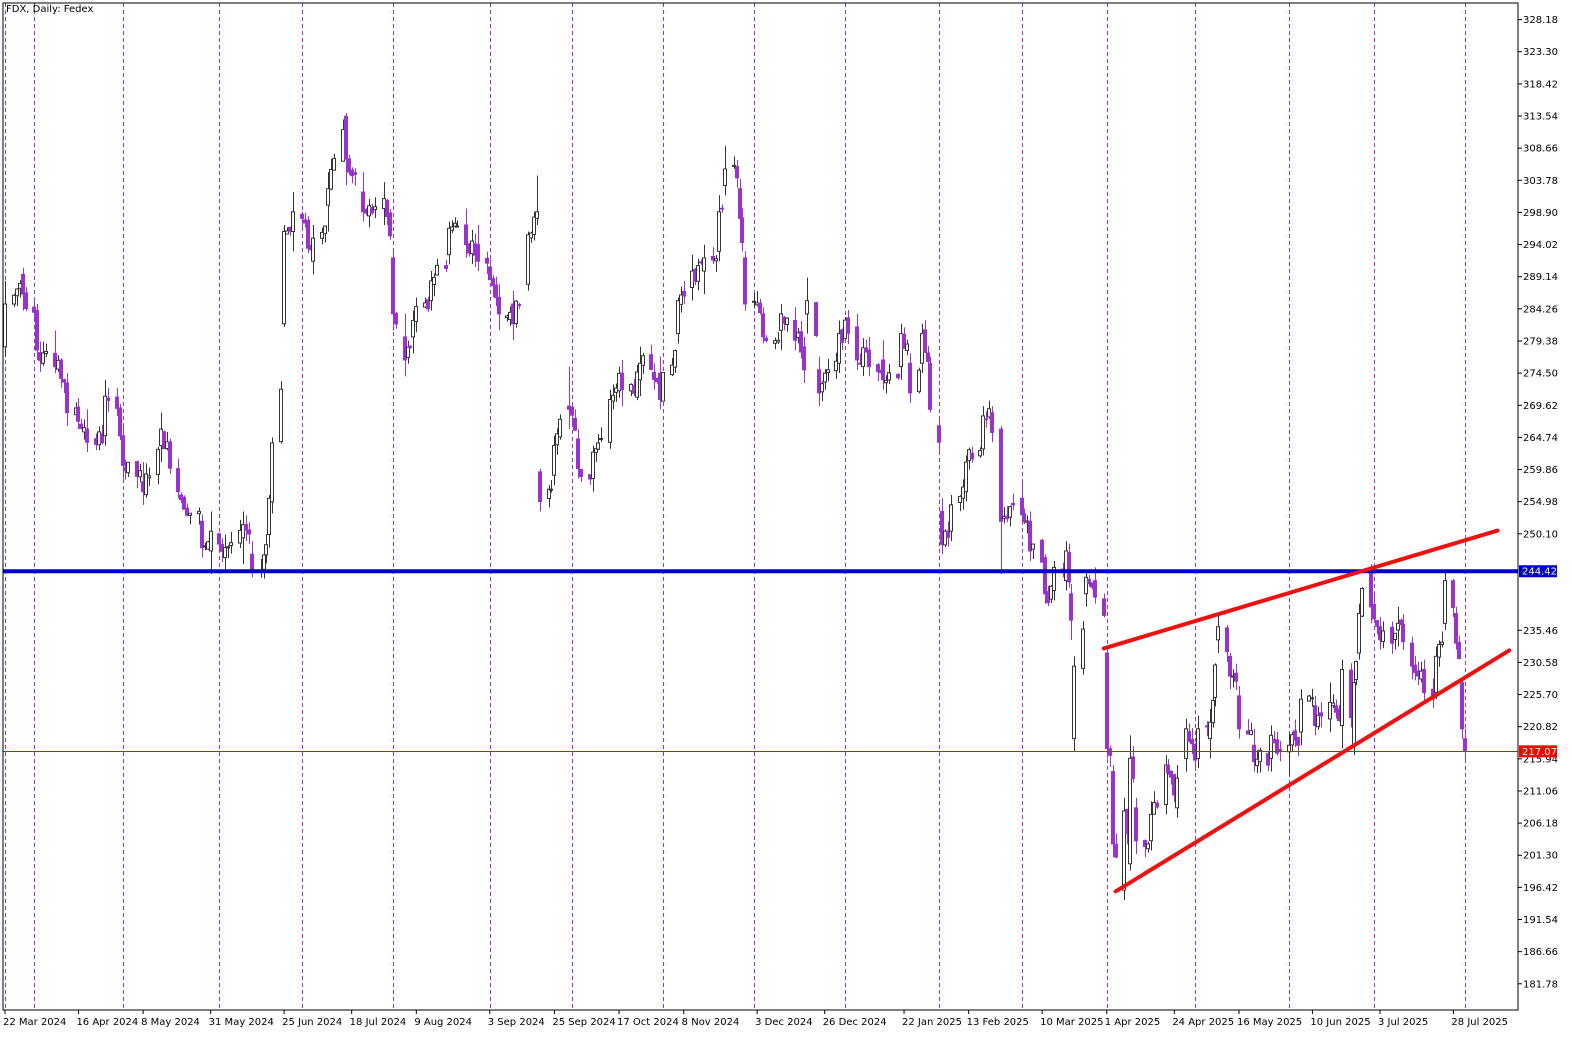 The image size is (1572, 1039). I want to click on ytick-label: 284.26, so click(1540, 309).